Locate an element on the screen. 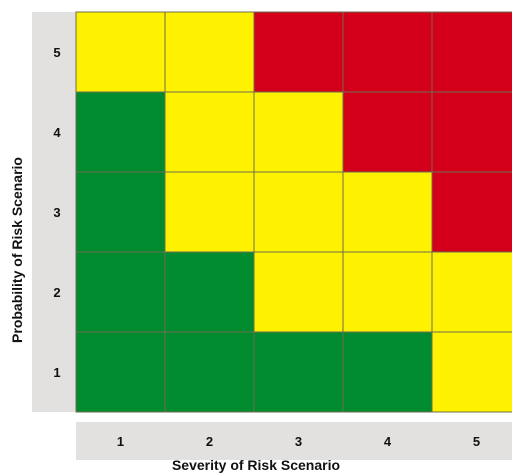 The image size is (512, 476). probability-tick-2: 2 is located at coordinates (56, 292).